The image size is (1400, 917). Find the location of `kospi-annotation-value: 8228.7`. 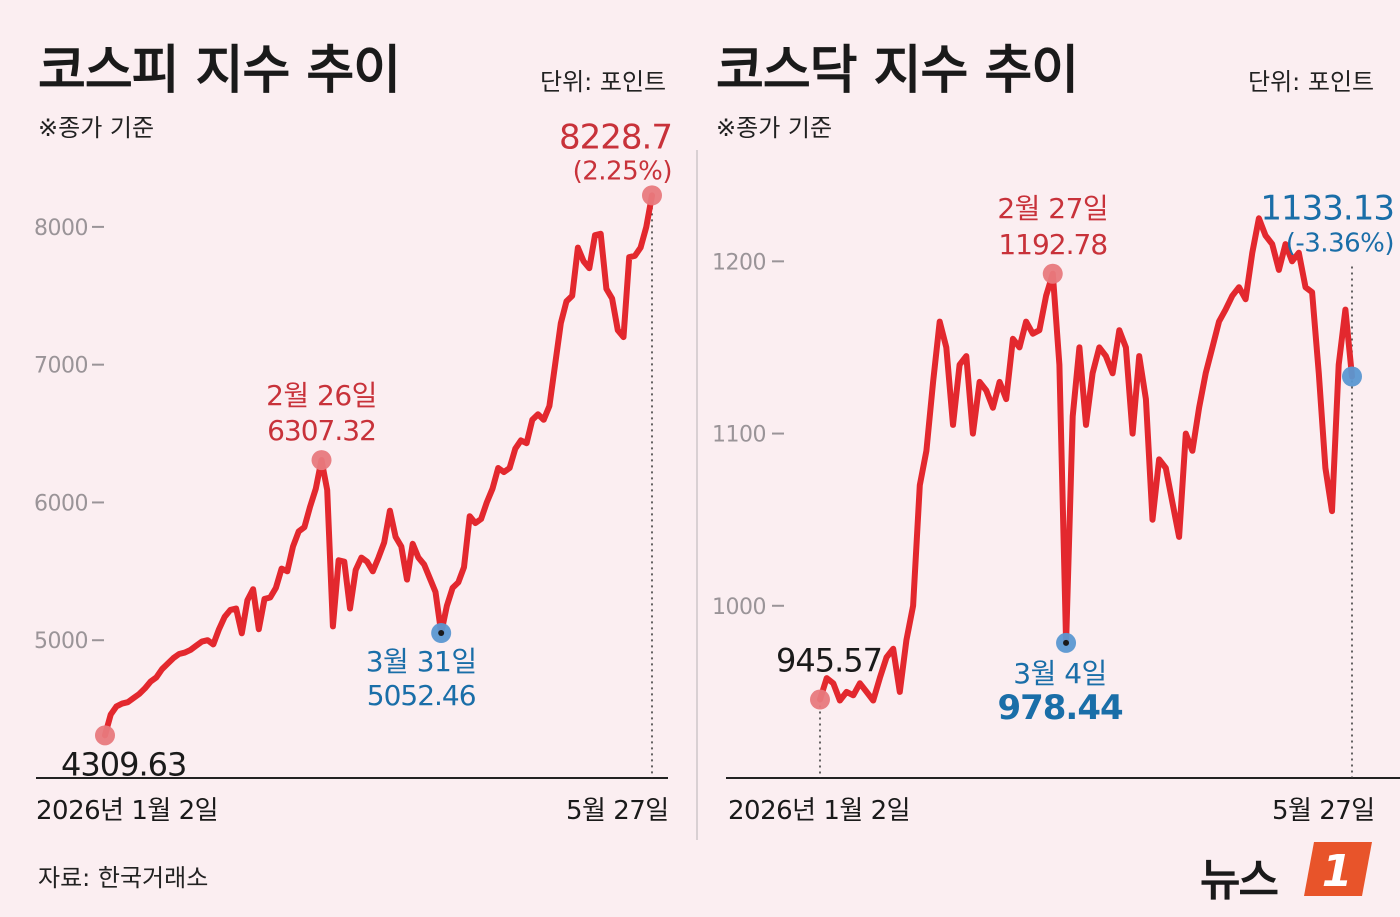

kospi-annotation-value: 8228.7 is located at coordinates (615, 137).